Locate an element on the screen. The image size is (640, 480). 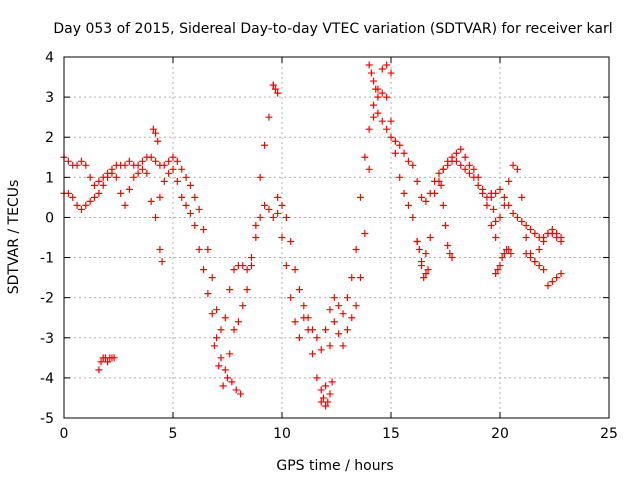
y-tick-label: 4 is located at coordinates (49, 58).